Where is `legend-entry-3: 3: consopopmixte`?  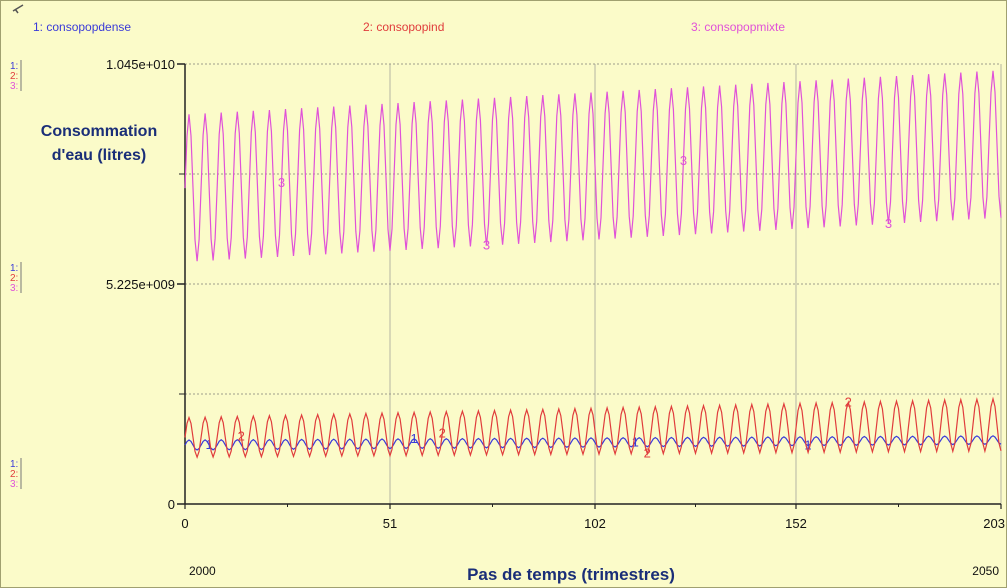
legend-entry-3: 3: consopopmixte is located at coordinates (738, 27).